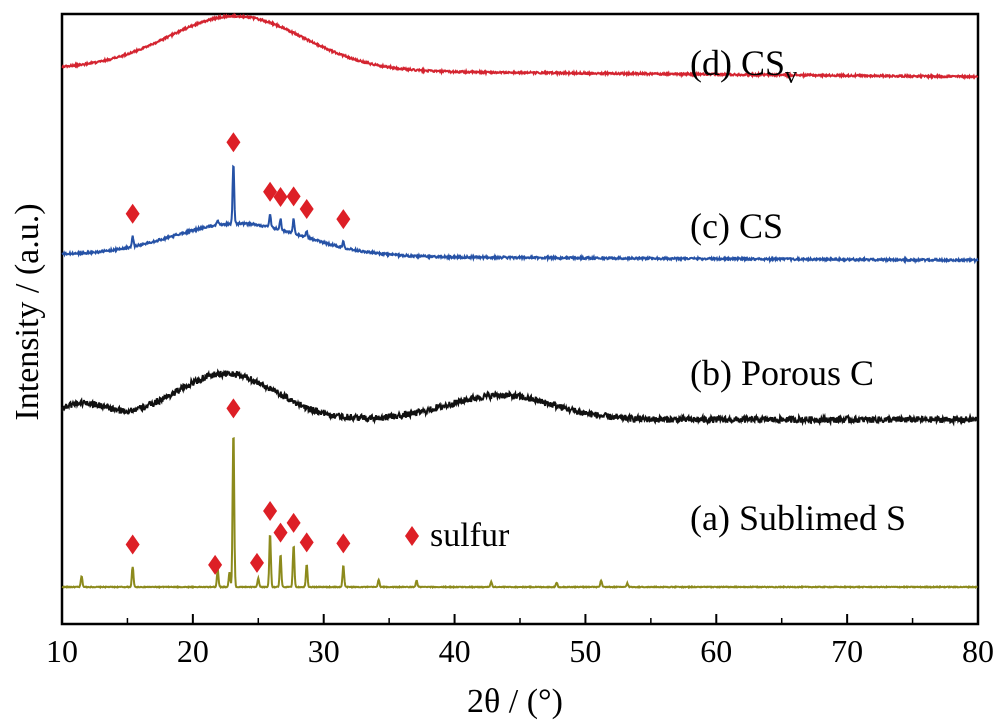 The height and width of the screenshot is (724, 1000). I want to click on legend-label: sulfur, so click(470, 535).